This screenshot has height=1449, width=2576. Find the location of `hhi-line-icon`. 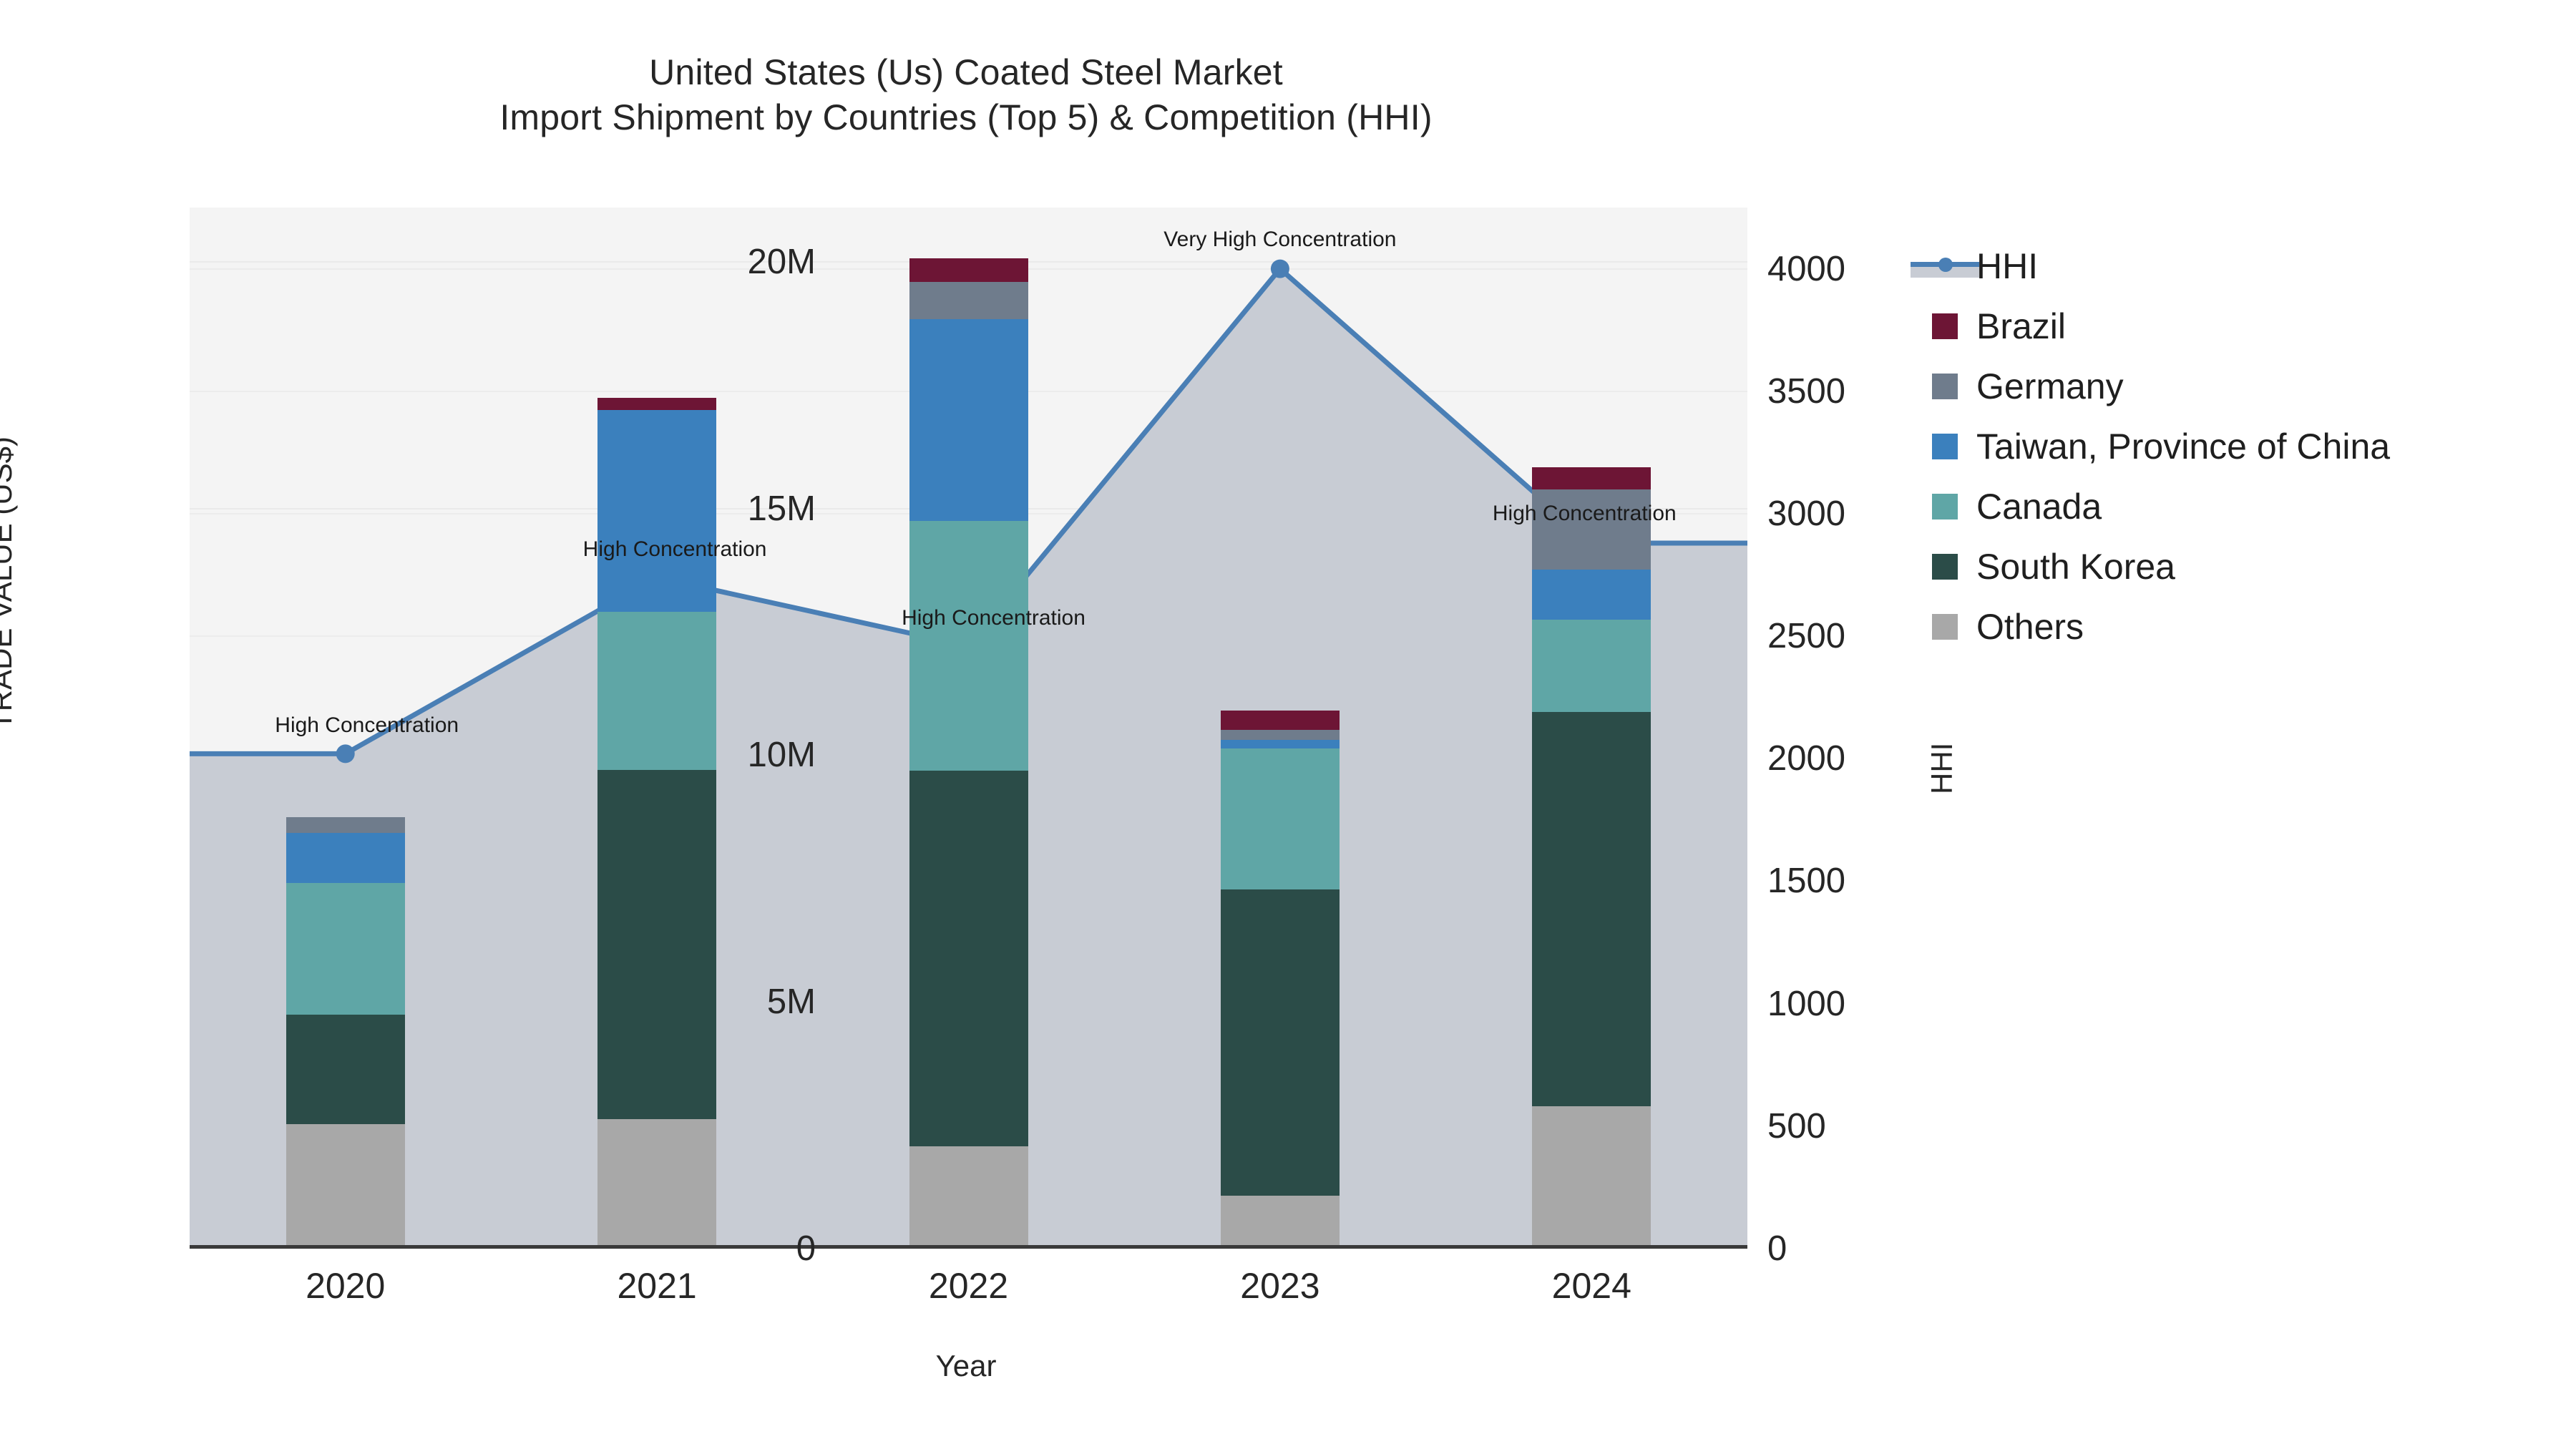

hhi-line-icon is located at coordinates (1945, 266).